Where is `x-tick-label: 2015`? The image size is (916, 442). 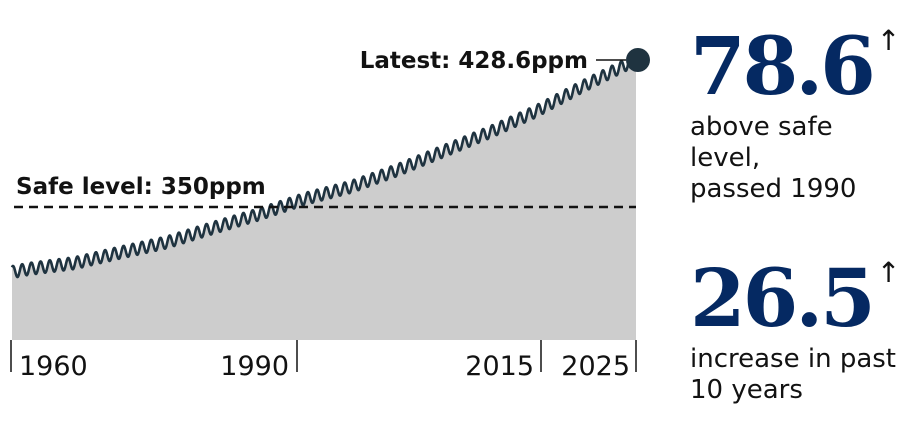
x-tick-label: 2015 is located at coordinates (499, 366).